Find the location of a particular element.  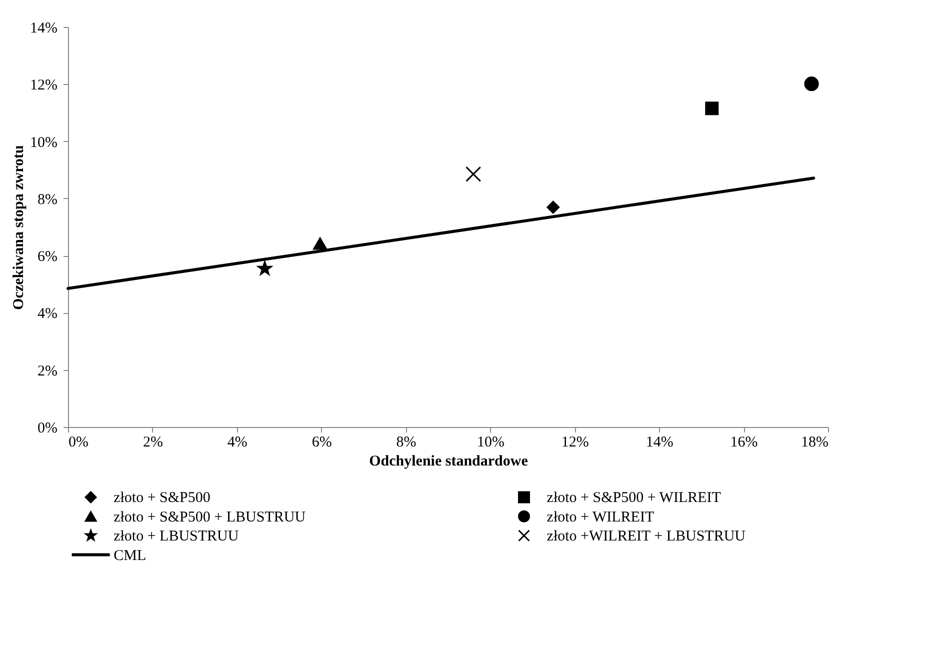

y-tick-label: 8% is located at coordinates (48, 200).